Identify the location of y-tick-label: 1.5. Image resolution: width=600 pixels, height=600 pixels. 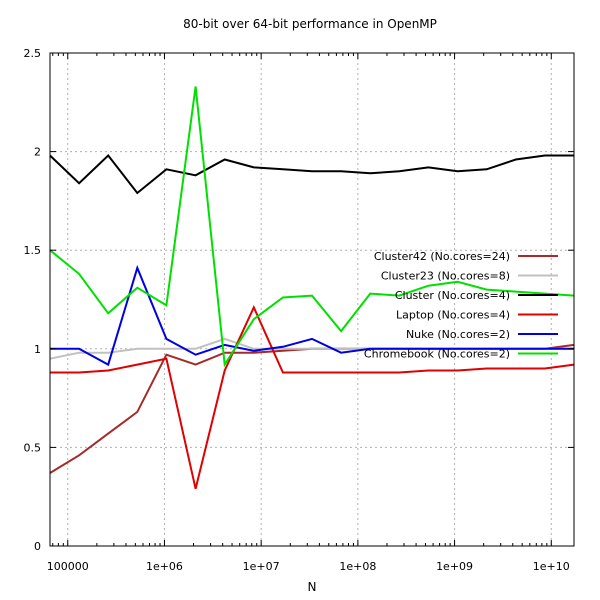
(33, 250).